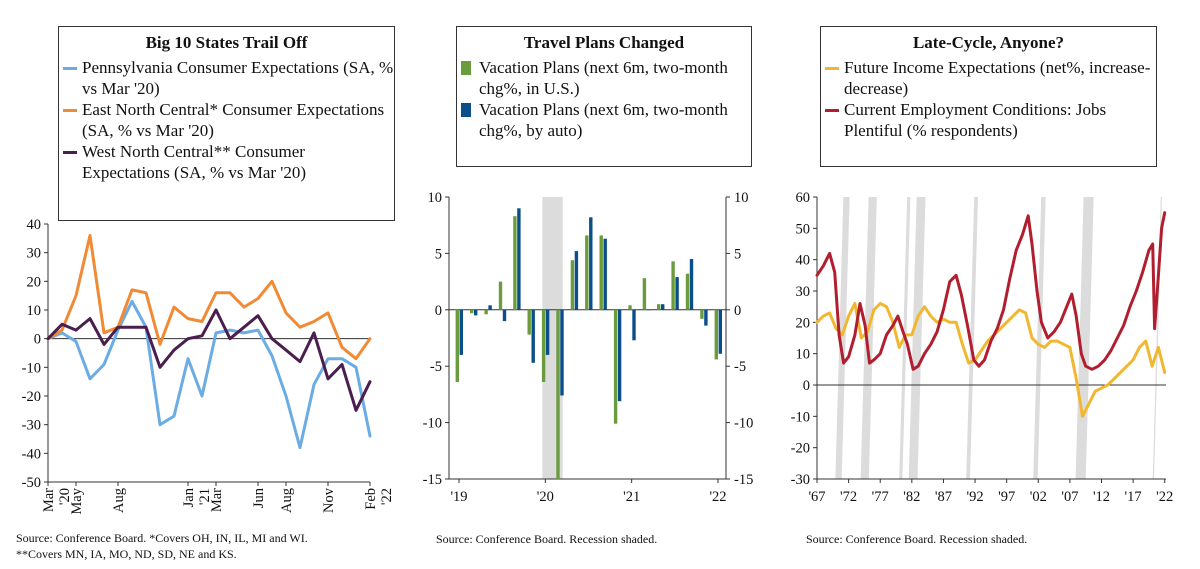  I want to click on x-tick-label: Jun, so click(259, 497).